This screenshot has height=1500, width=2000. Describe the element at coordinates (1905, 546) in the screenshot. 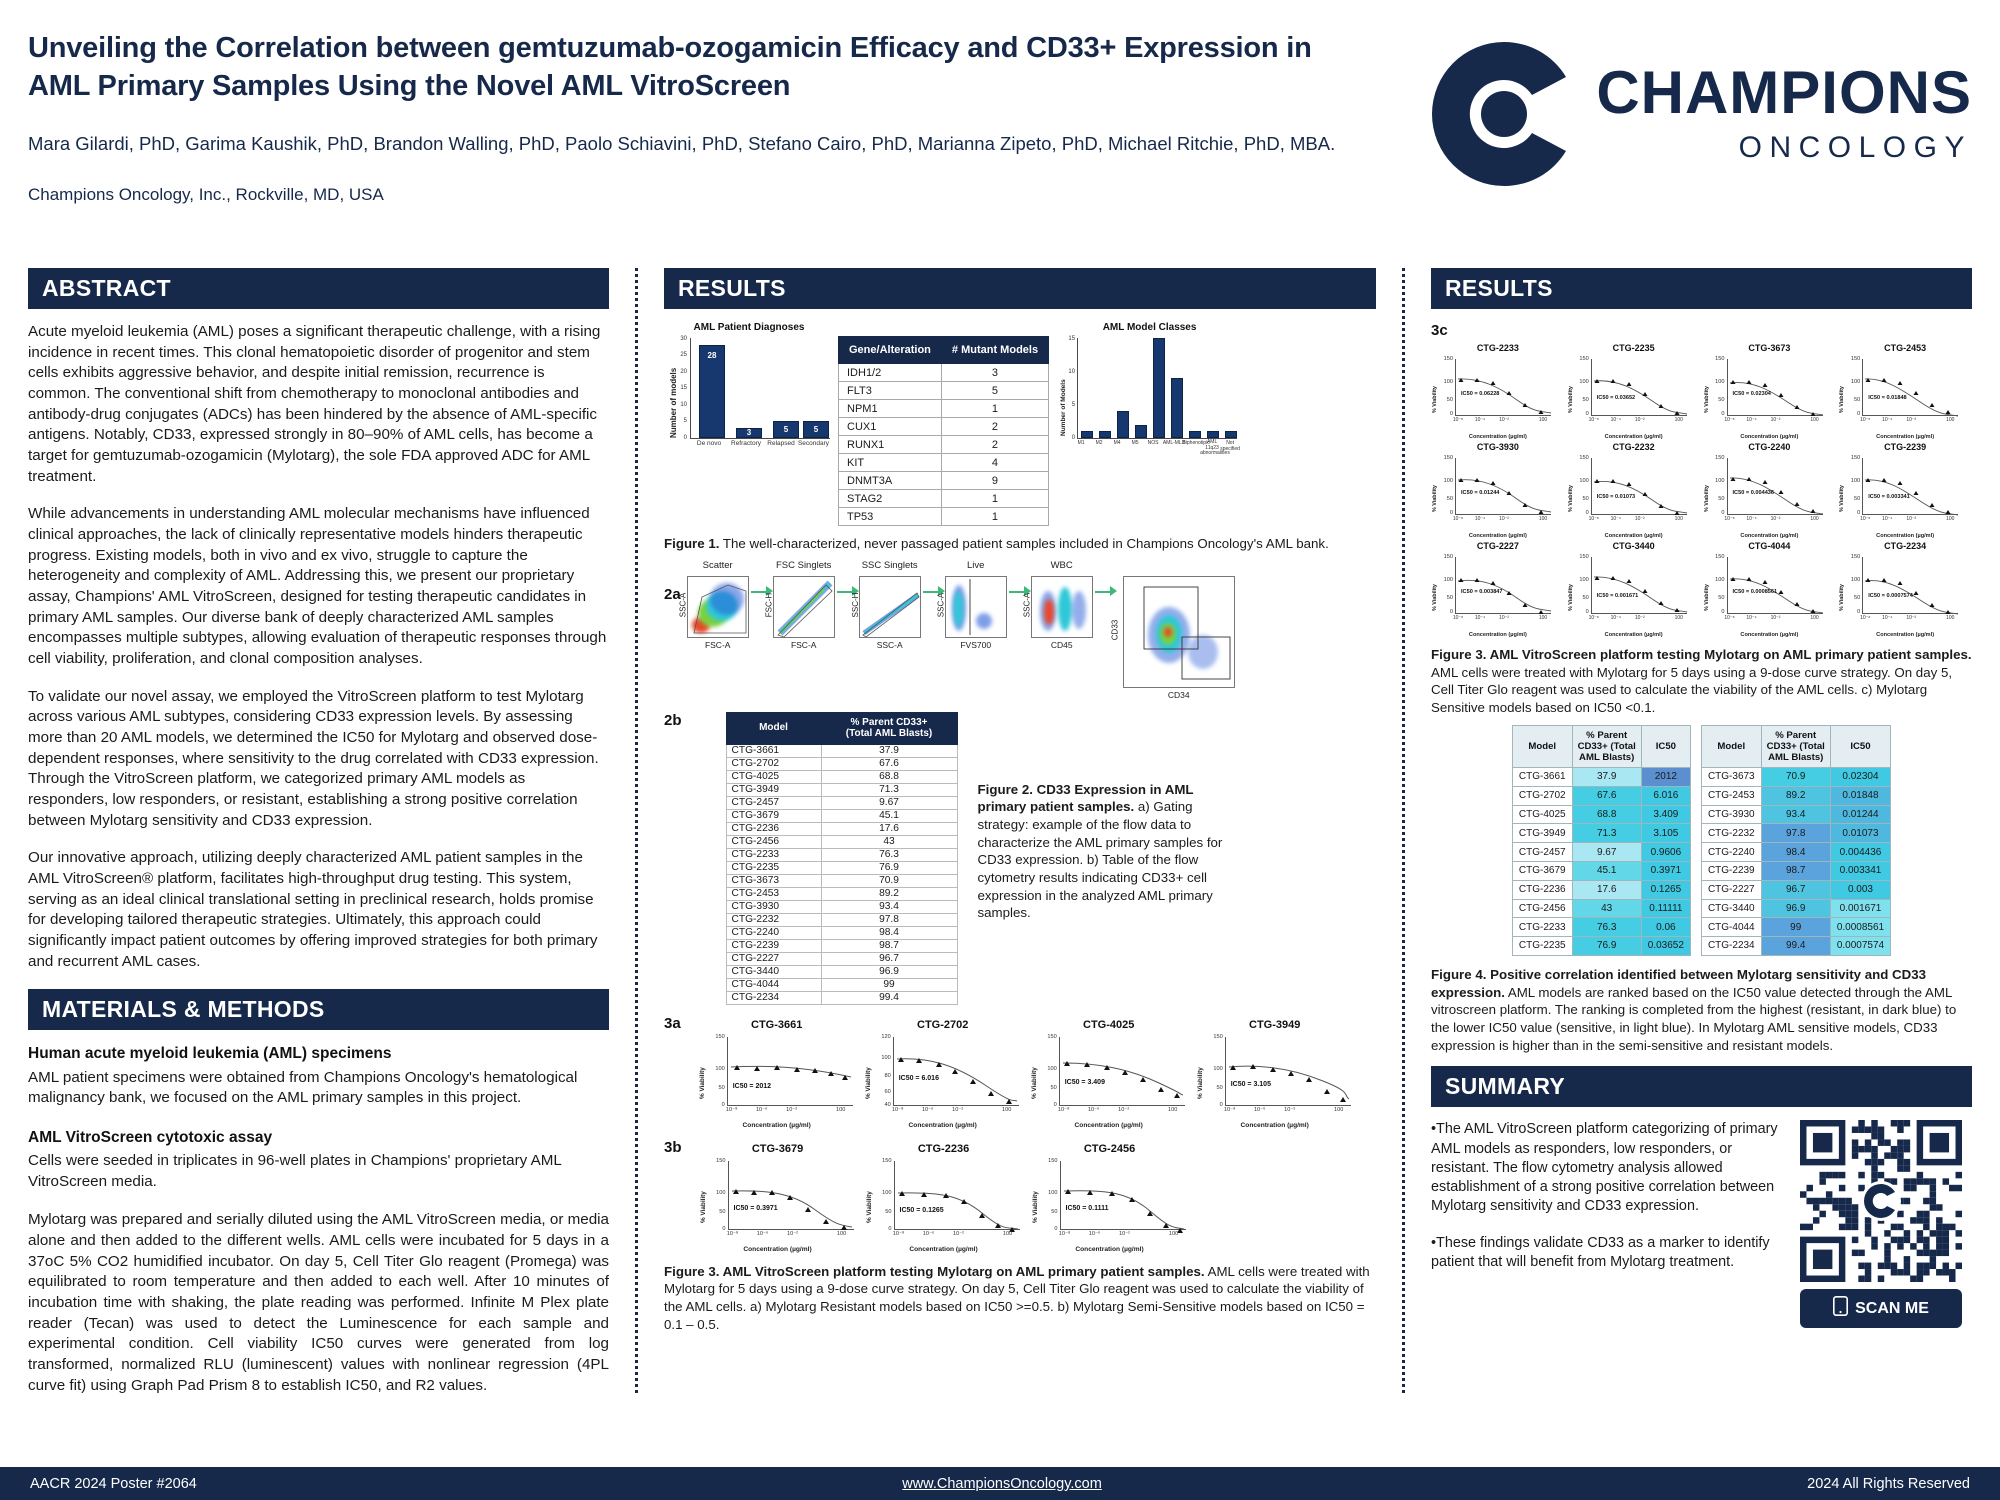

I see `curve-title: CTG-2234` at that location.